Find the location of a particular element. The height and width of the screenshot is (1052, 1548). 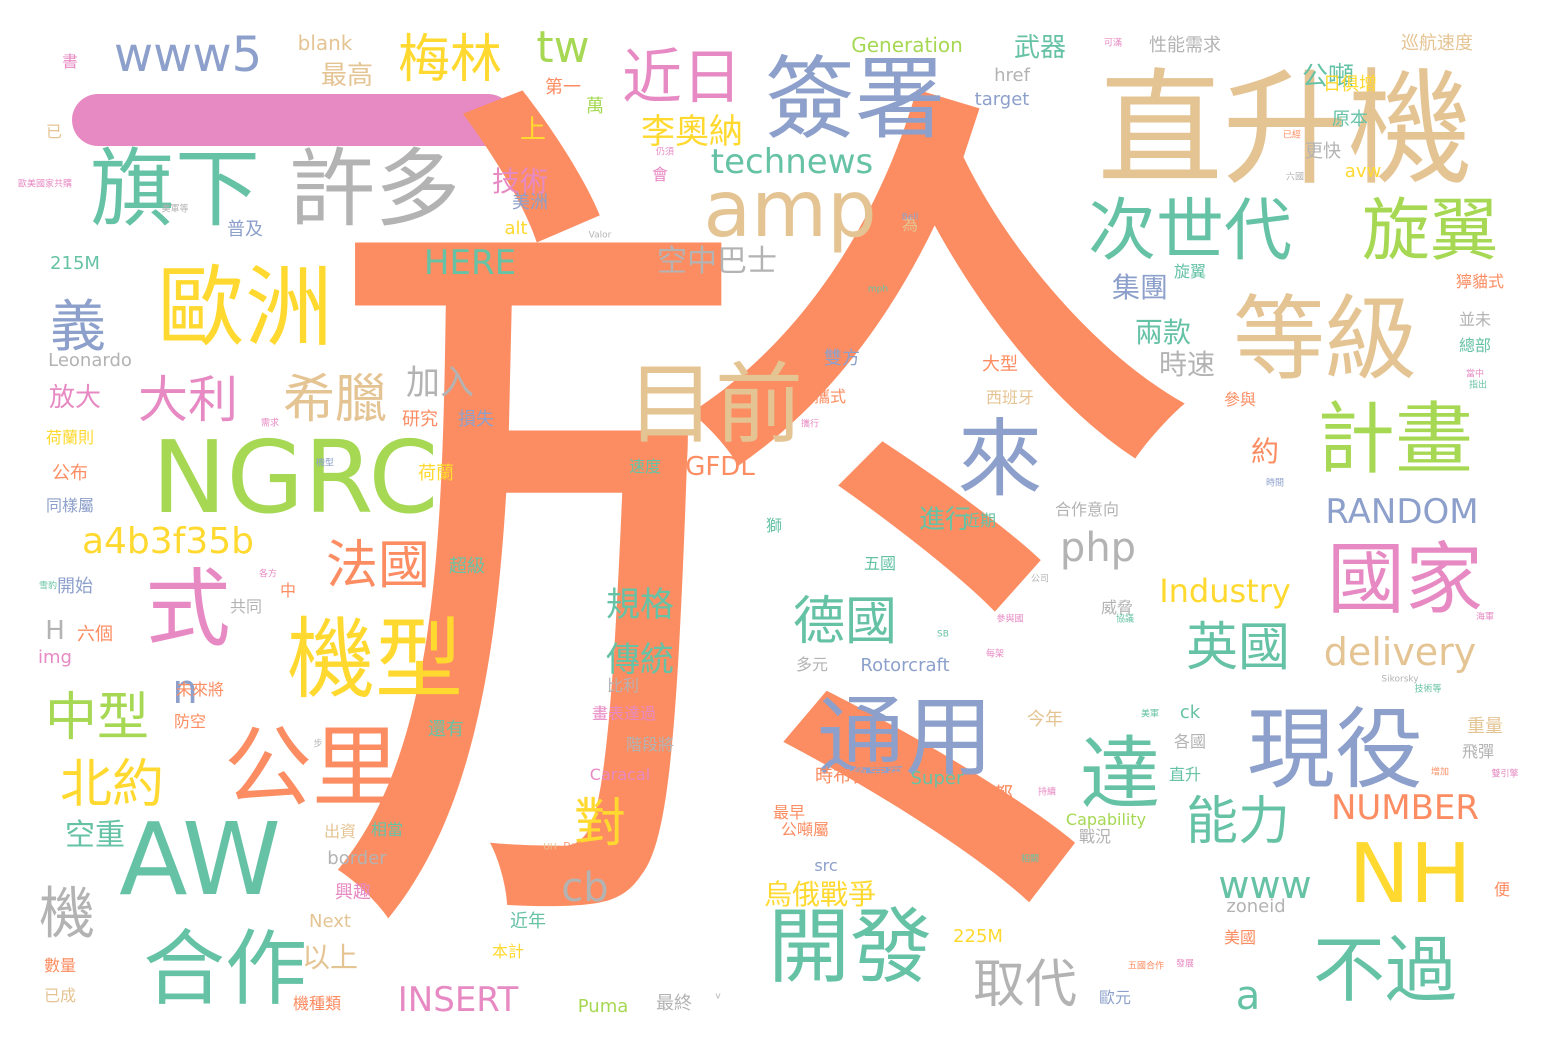

cloud-word: 梅林 is located at coordinates (450, 60).